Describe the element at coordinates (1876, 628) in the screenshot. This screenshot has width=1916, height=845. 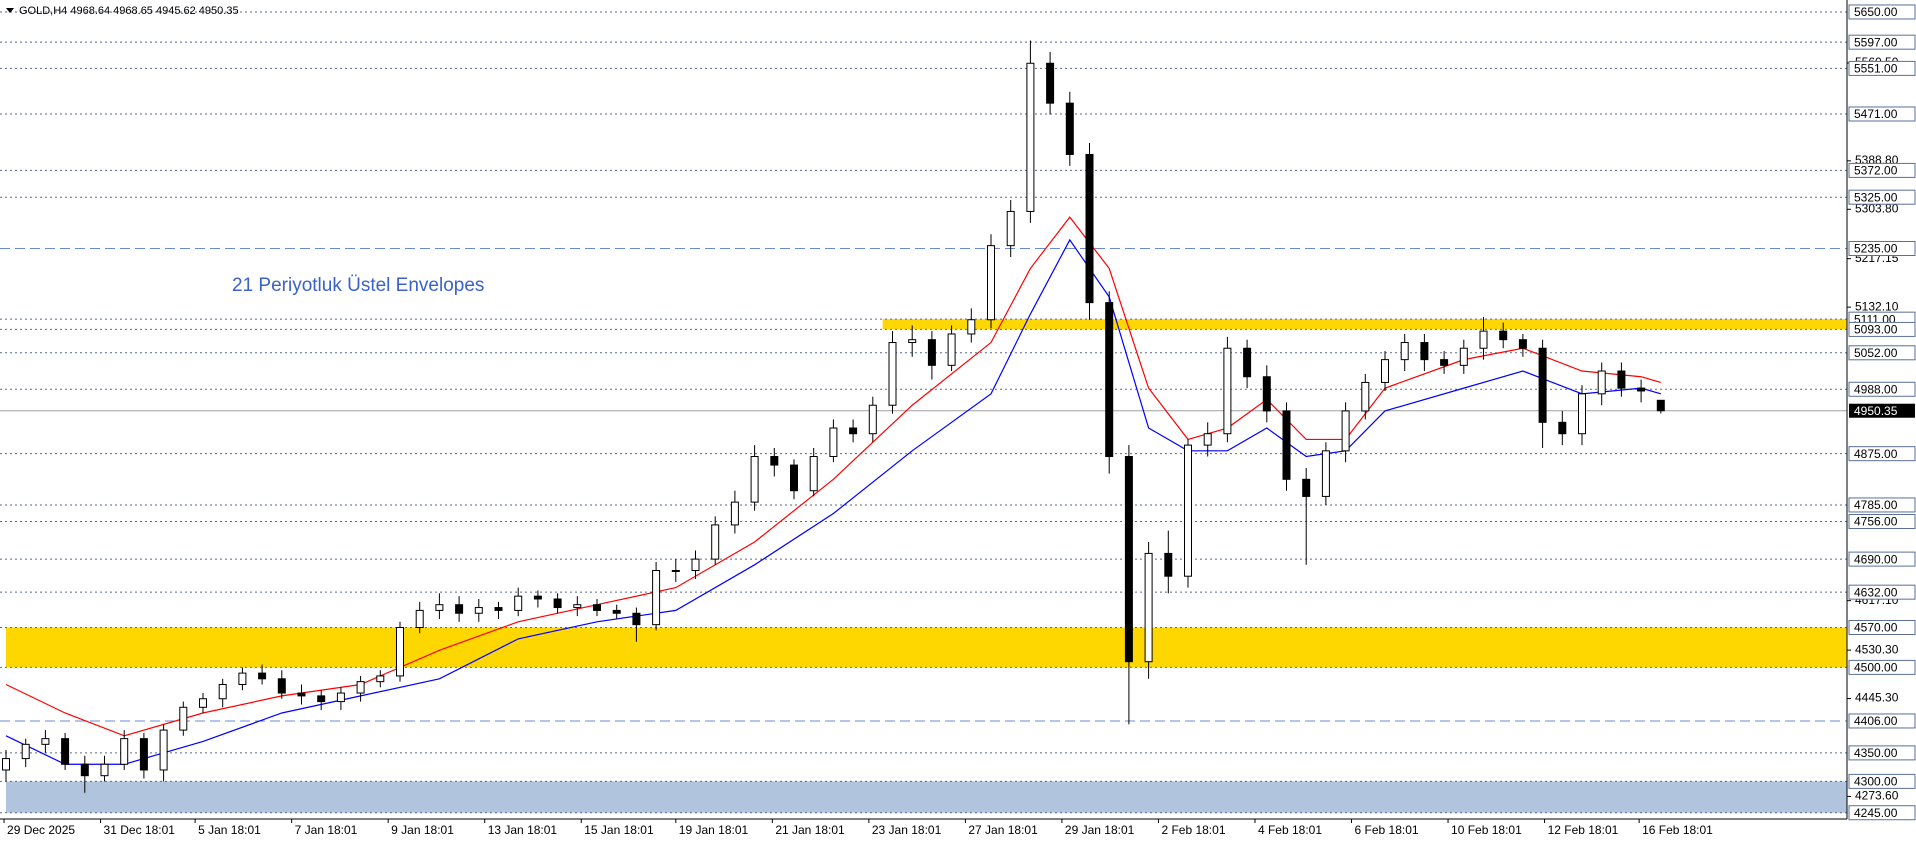
I see `level-label: 4570.00` at that location.